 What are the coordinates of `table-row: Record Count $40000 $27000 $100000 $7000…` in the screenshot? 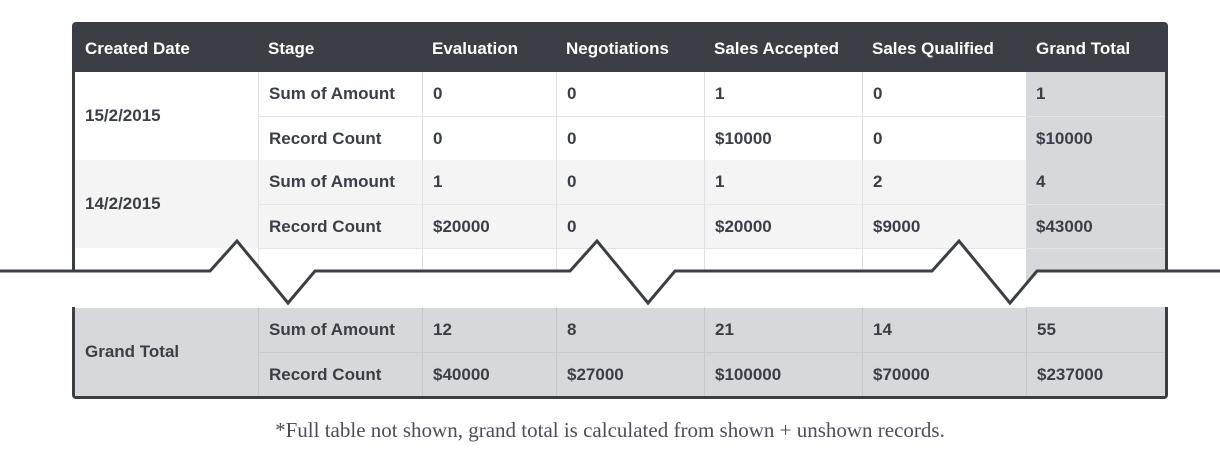 It's located at (620, 374).